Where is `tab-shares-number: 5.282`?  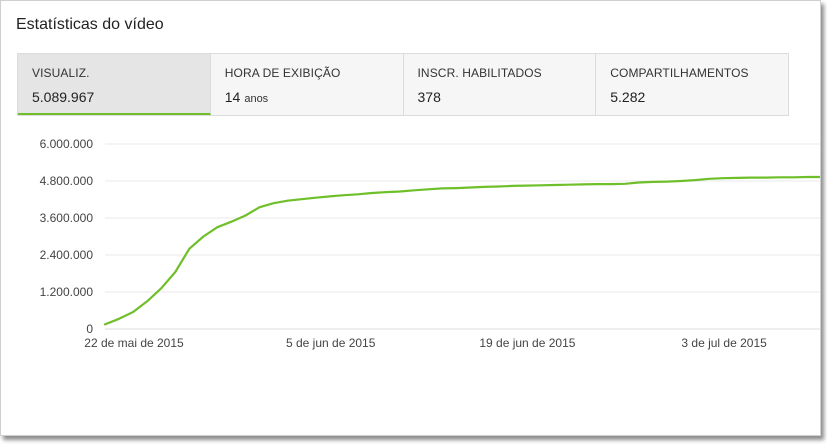 tab-shares-number: 5.282 is located at coordinates (628, 97).